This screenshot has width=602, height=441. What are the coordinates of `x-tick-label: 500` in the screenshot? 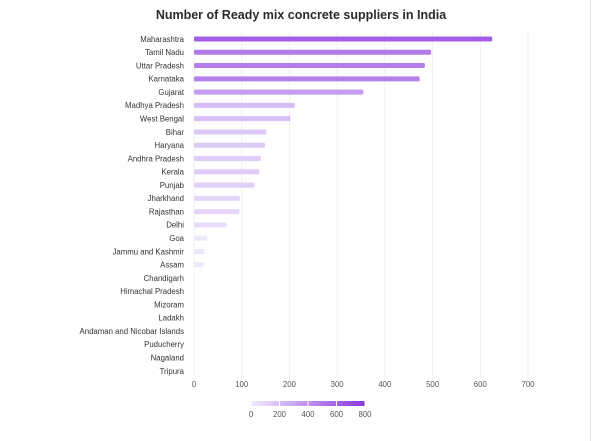 It's located at (433, 384).